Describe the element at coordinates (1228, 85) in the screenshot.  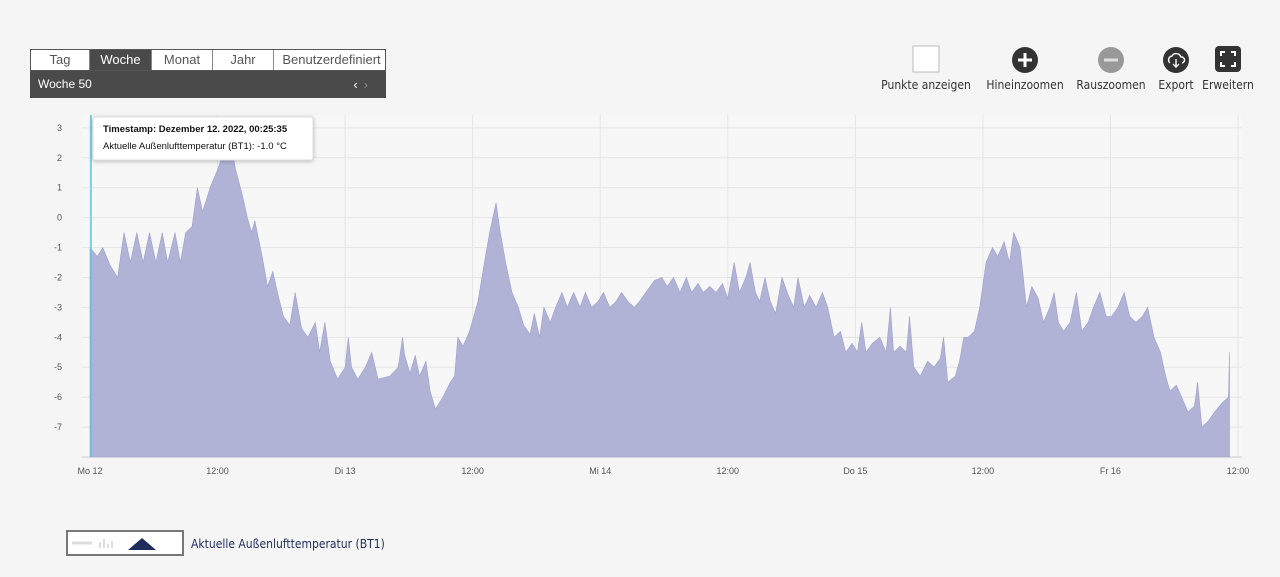
I see `button-label: Erweitern` at that location.